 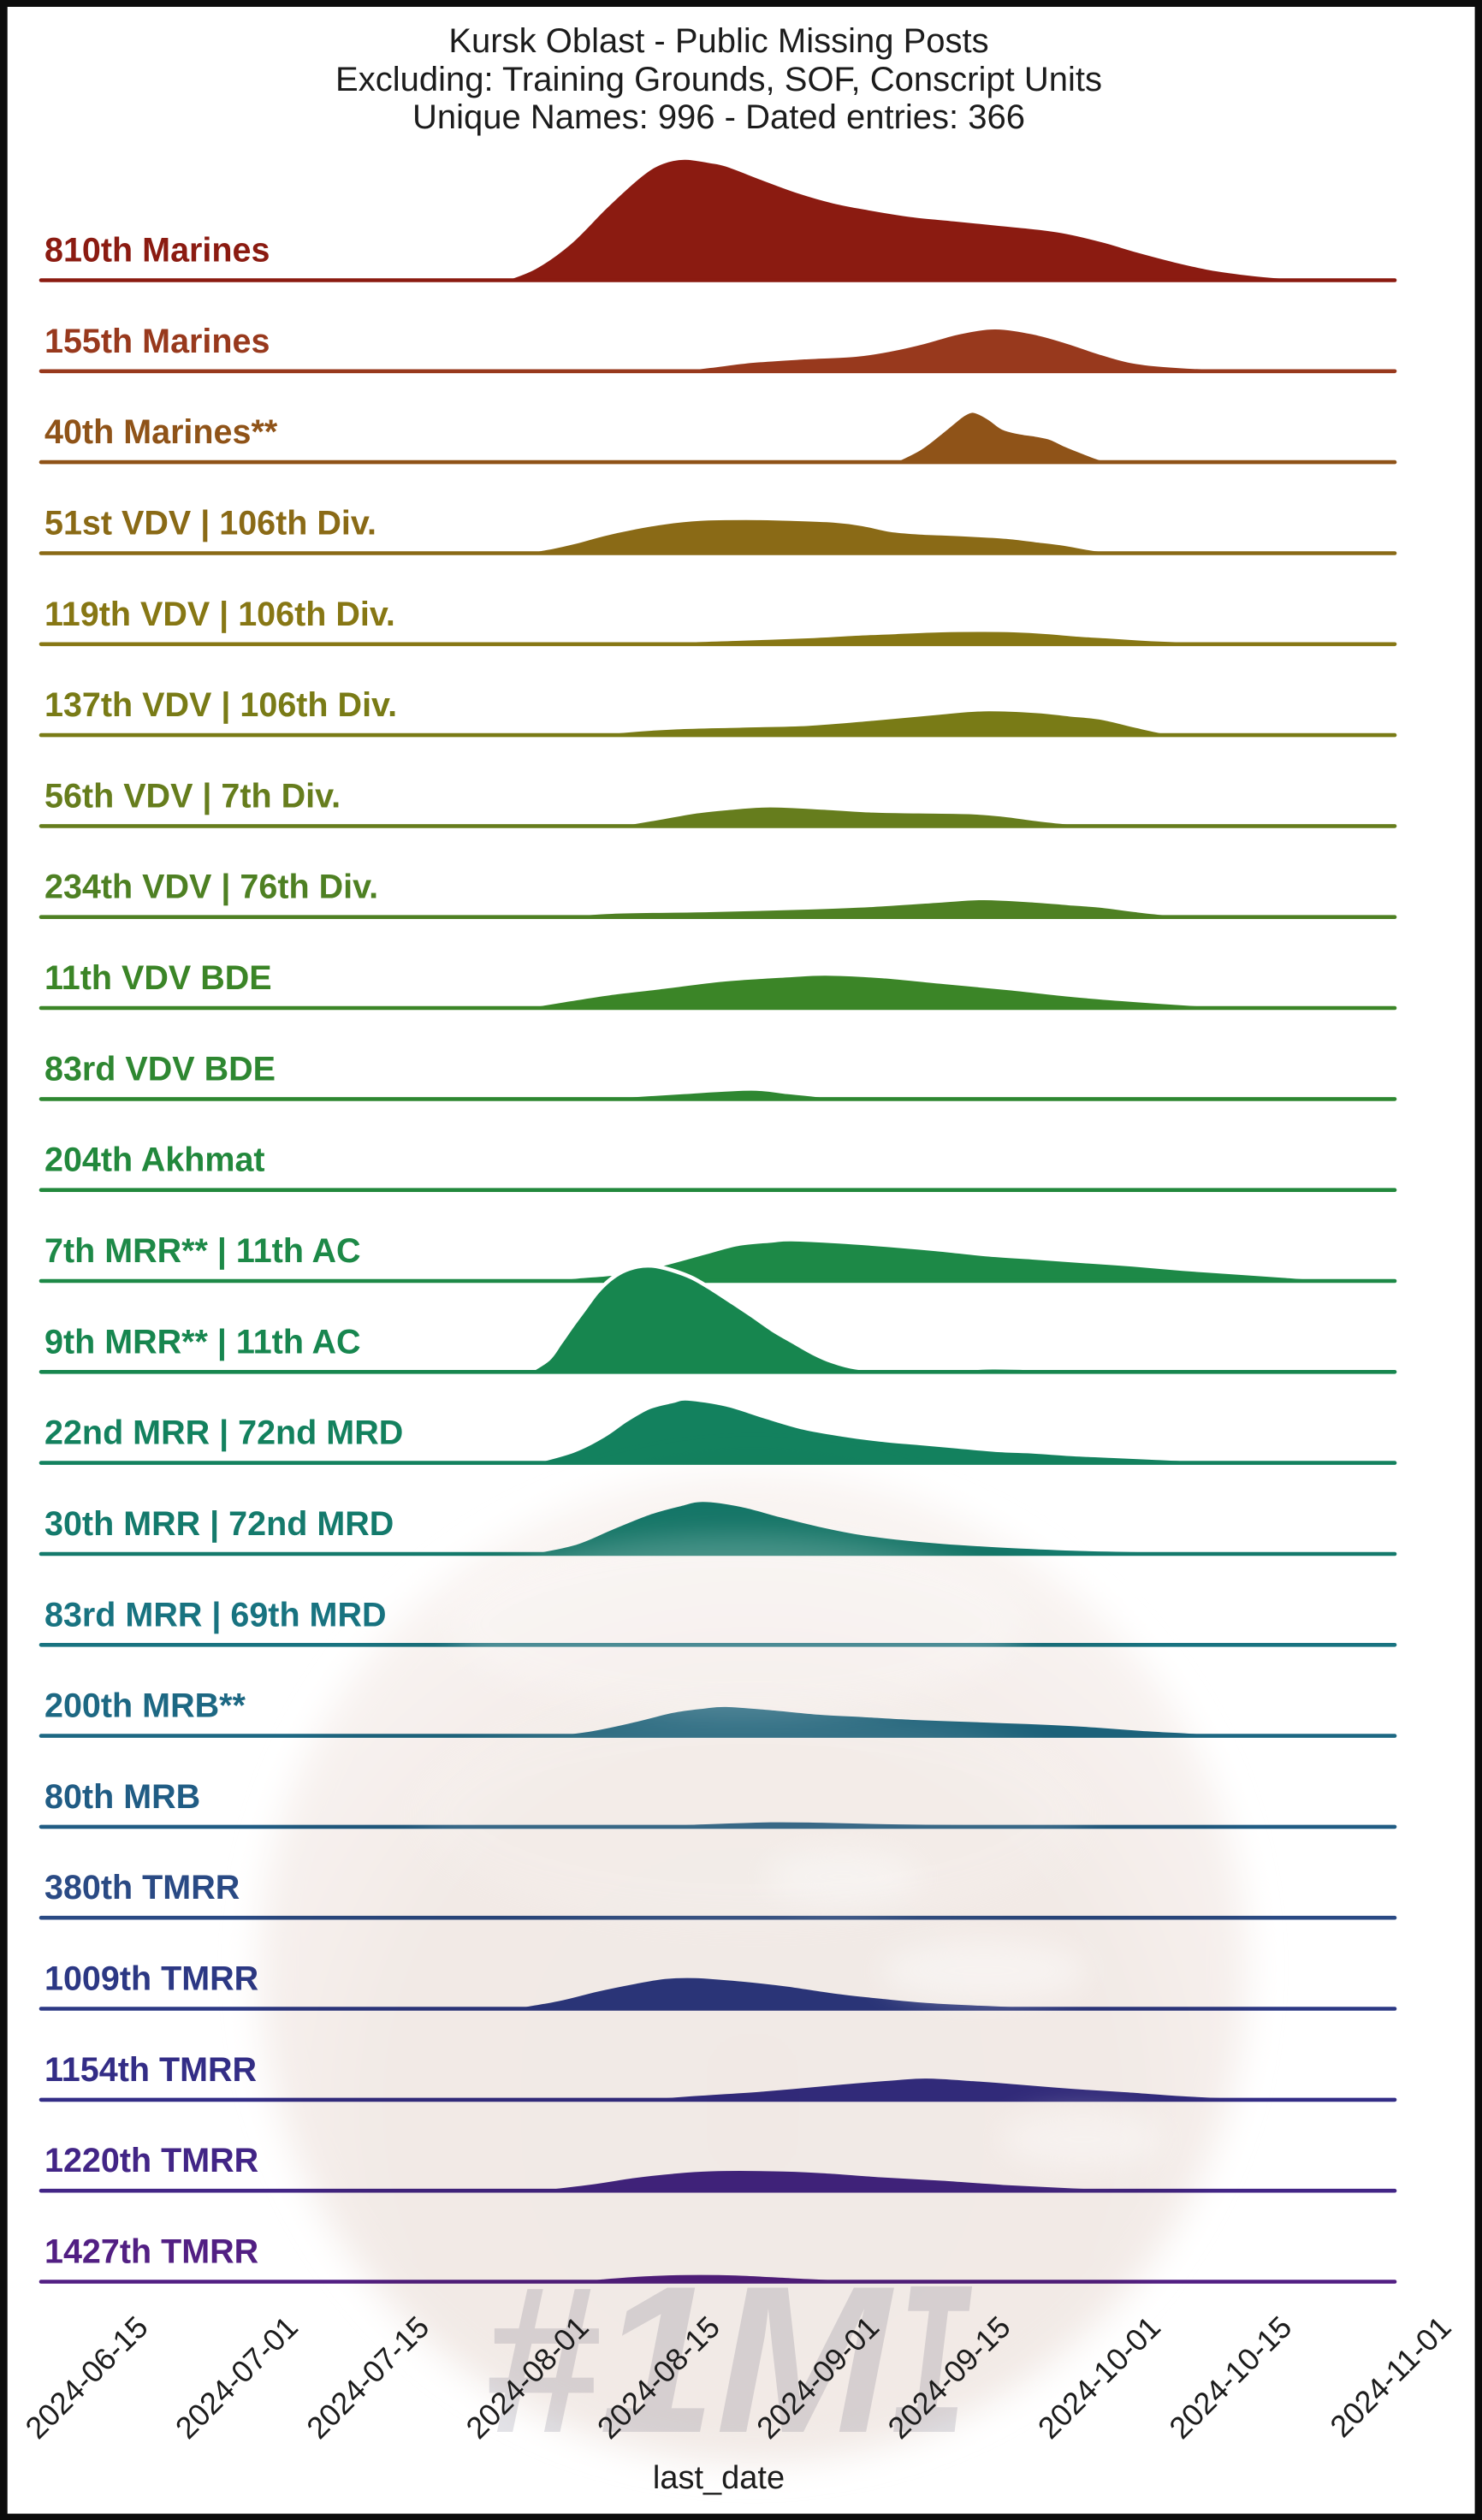 What do you see at coordinates (223, 1433) in the screenshot?
I see `svg-text: 22nd MRR | 72nd MRD` at bounding box center [223, 1433].